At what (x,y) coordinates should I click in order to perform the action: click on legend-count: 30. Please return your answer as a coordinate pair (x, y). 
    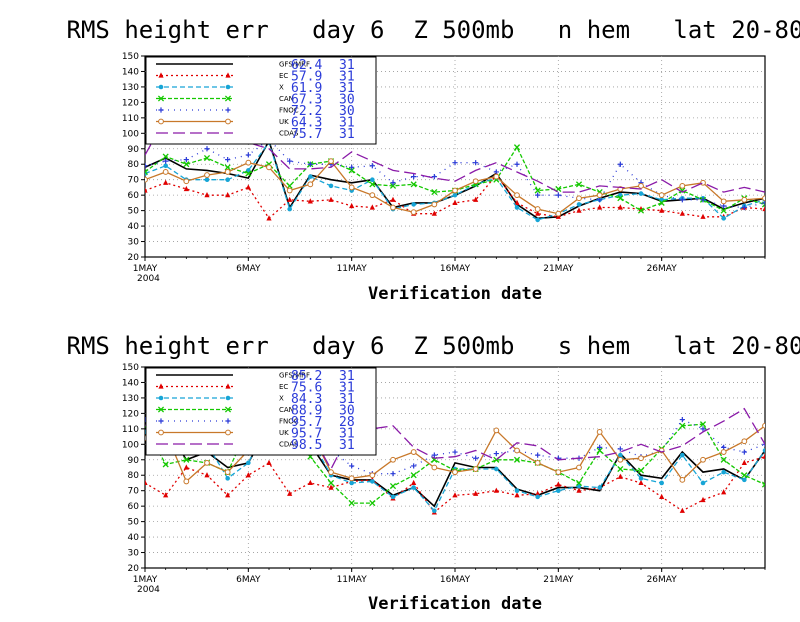
    Looking at the image, I should click on (347, 100).